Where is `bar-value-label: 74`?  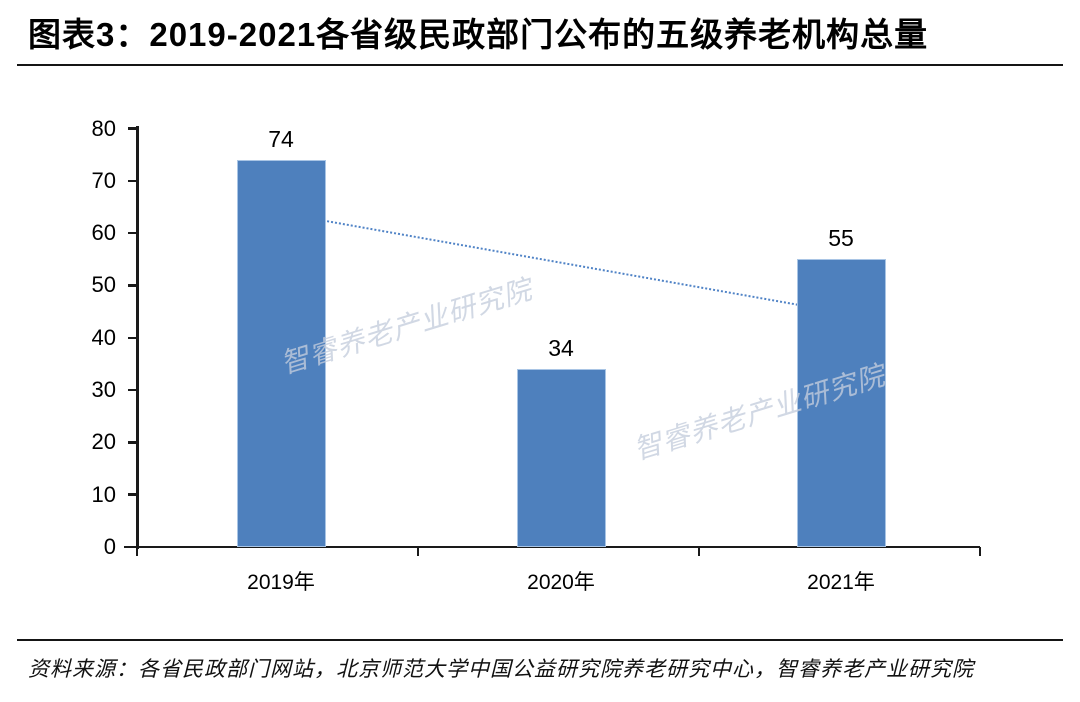 bar-value-label: 74 is located at coordinates (281, 138).